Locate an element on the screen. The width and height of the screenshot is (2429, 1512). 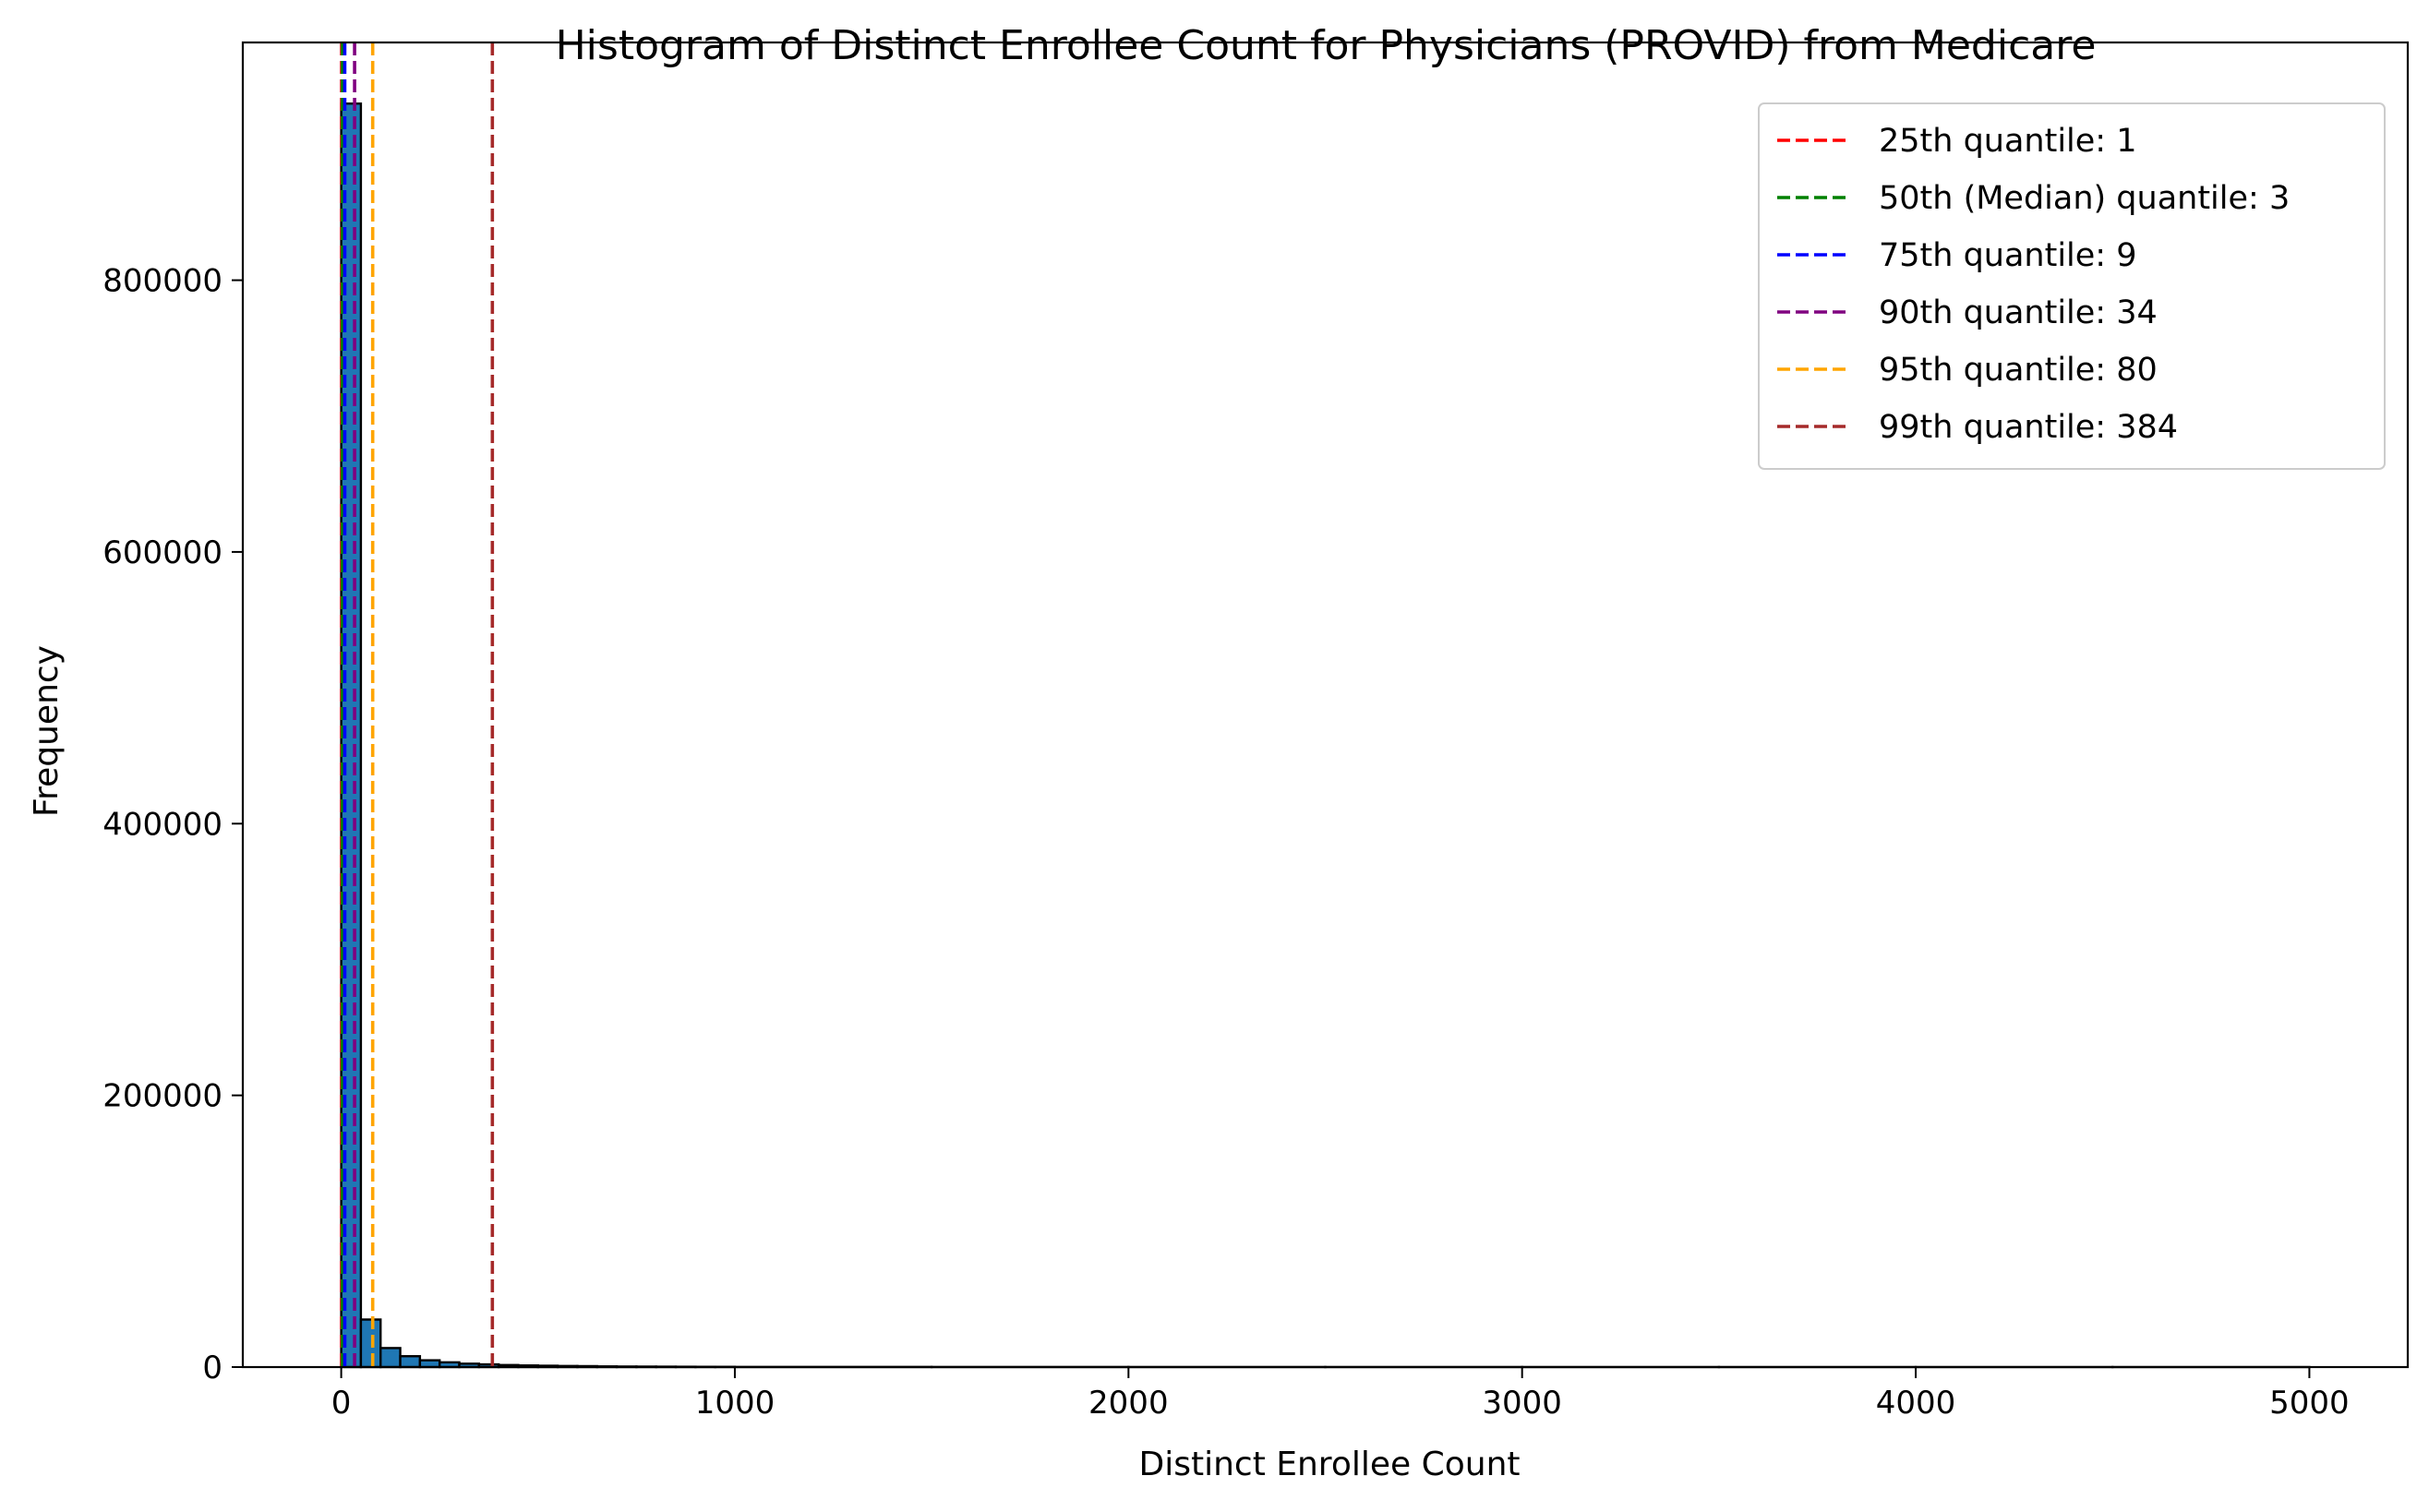
y-axis-label: Frequency is located at coordinates (47, 731).